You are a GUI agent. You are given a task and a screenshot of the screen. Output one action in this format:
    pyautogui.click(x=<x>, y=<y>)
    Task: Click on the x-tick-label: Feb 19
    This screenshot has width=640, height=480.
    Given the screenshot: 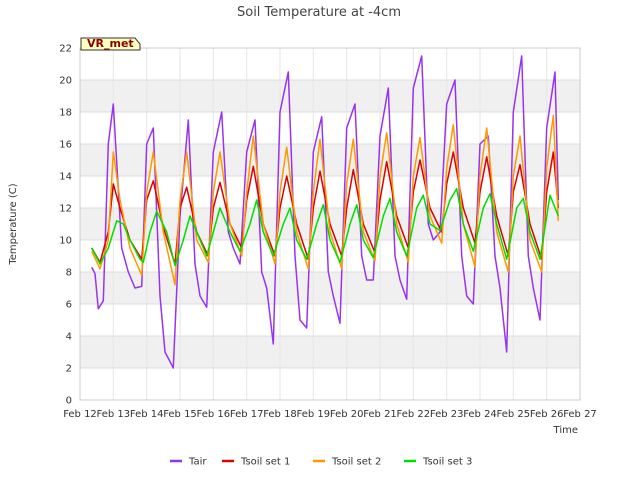 What is the action you would take?
    pyautogui.click(x=314, y=414)
    